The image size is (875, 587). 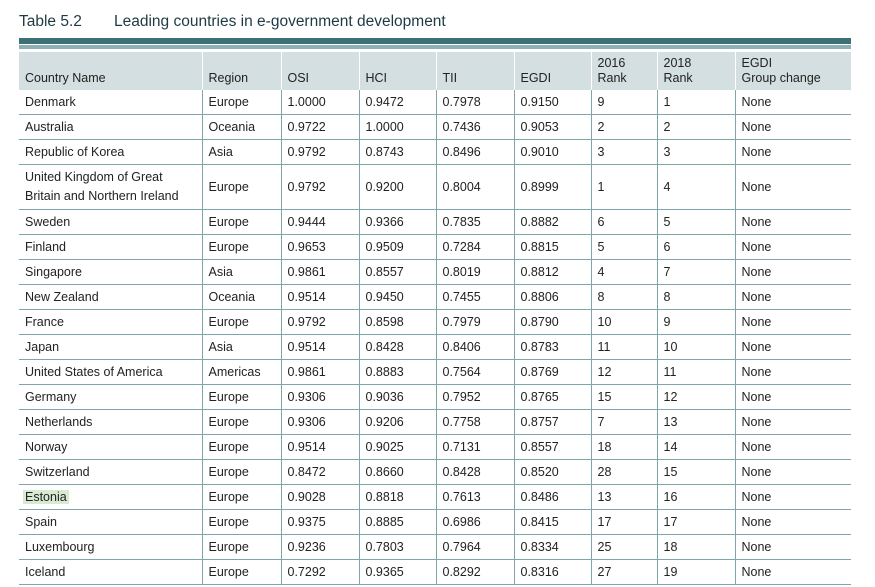 I want to click on cell-egdi: 0.8520, so click(x=552, y=472).